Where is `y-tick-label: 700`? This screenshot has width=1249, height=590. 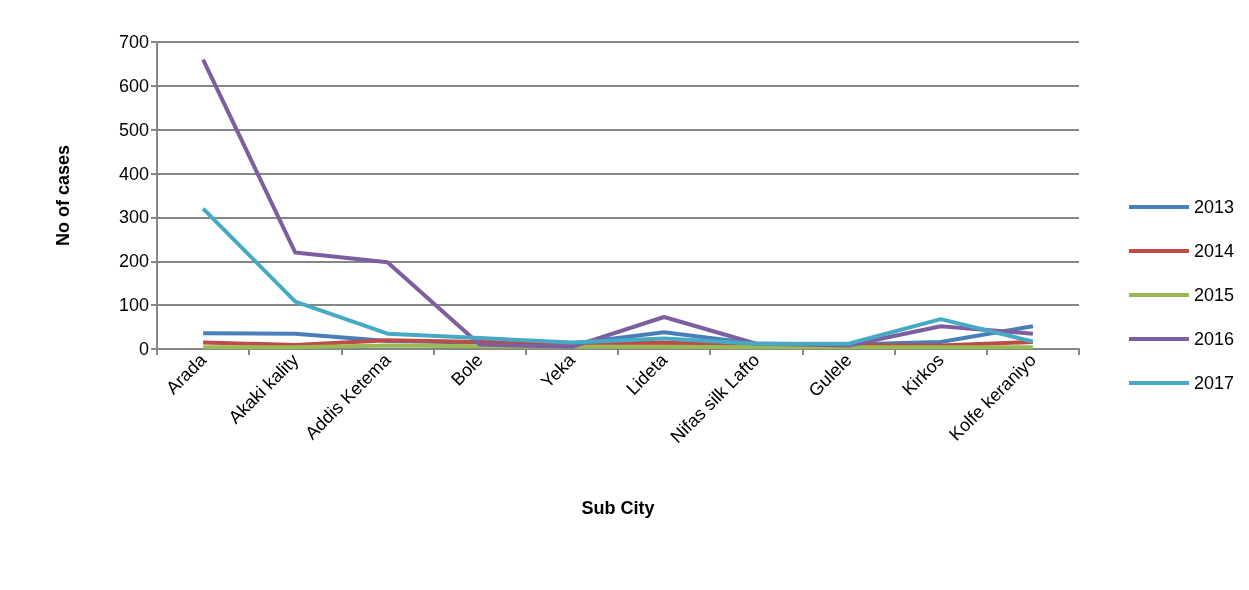
y-tick-label: 700 is located at coordinates (133, 42).